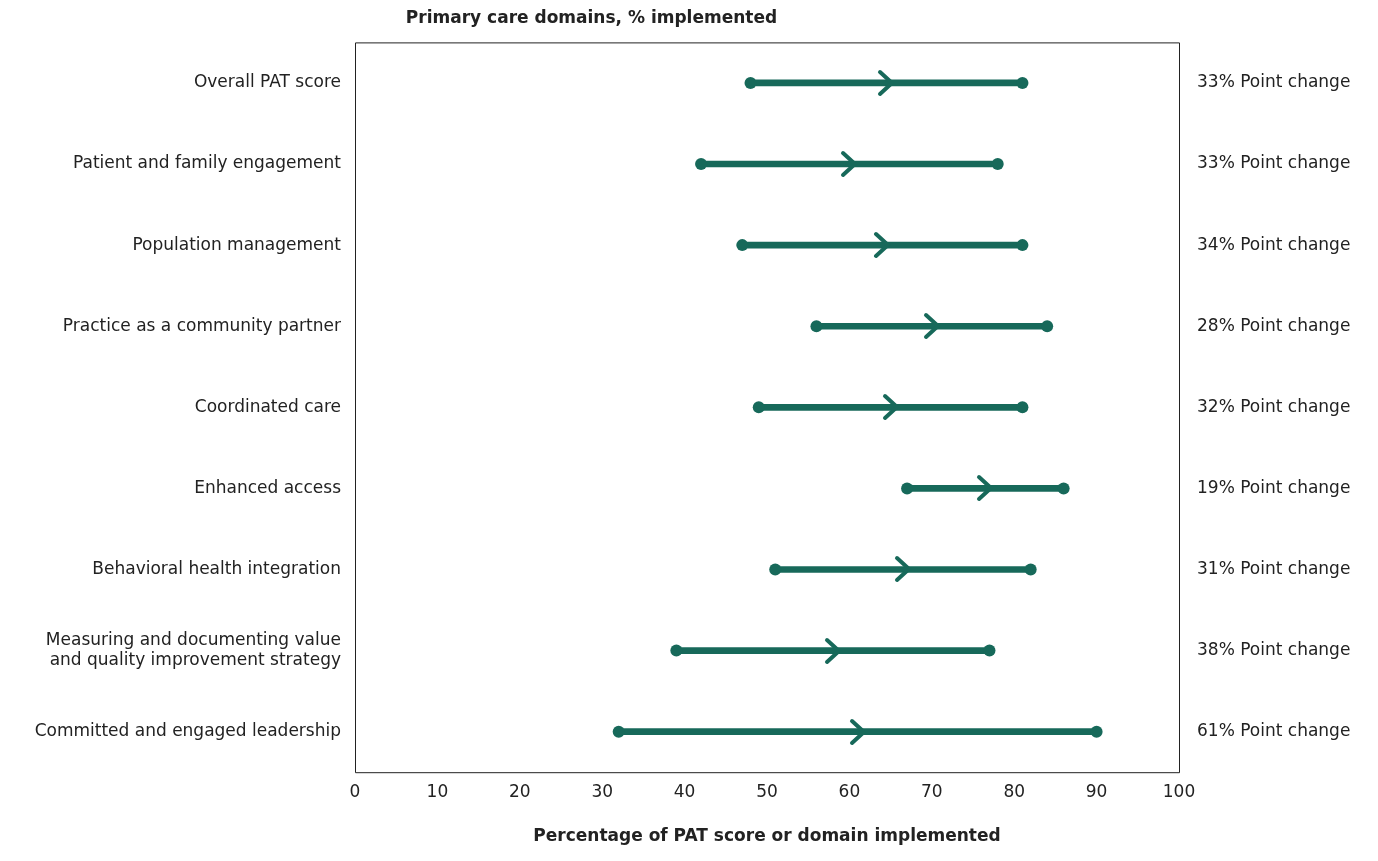 This screenshot has width=1378, height=861. I want to click on x-tick-label: 80, so click(1014, 790).